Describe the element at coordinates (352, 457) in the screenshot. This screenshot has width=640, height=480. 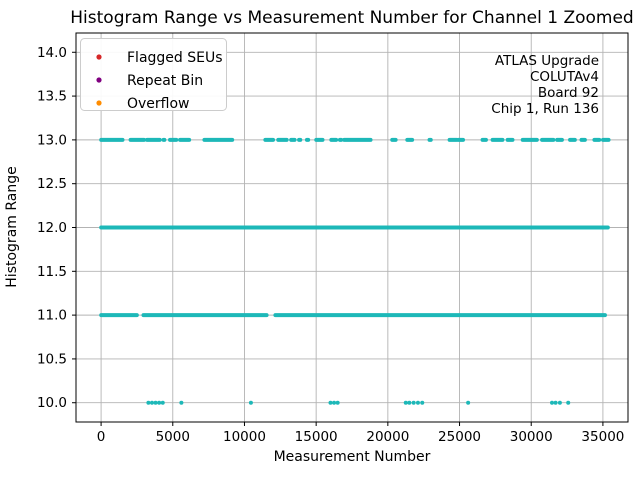
I see `x-axis-label: Measurement Number` at that location.